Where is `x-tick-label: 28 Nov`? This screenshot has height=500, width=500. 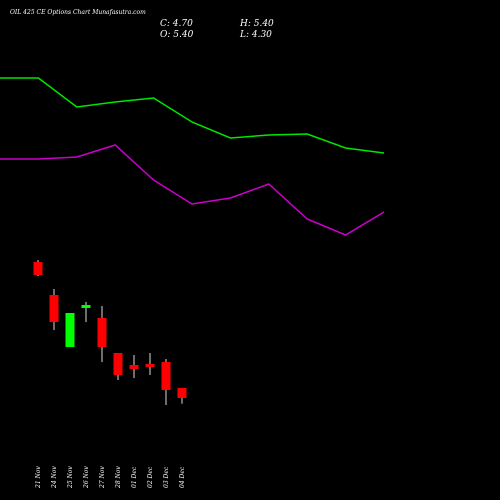 x-tick-label: 28 Nov is located at coordinates (118, 477).